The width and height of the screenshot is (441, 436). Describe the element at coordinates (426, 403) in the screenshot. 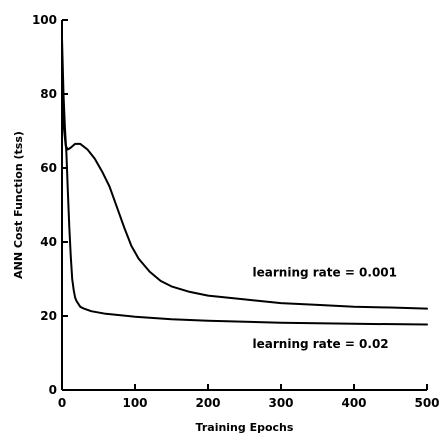

I see `x-tick-label: 500` at that location.